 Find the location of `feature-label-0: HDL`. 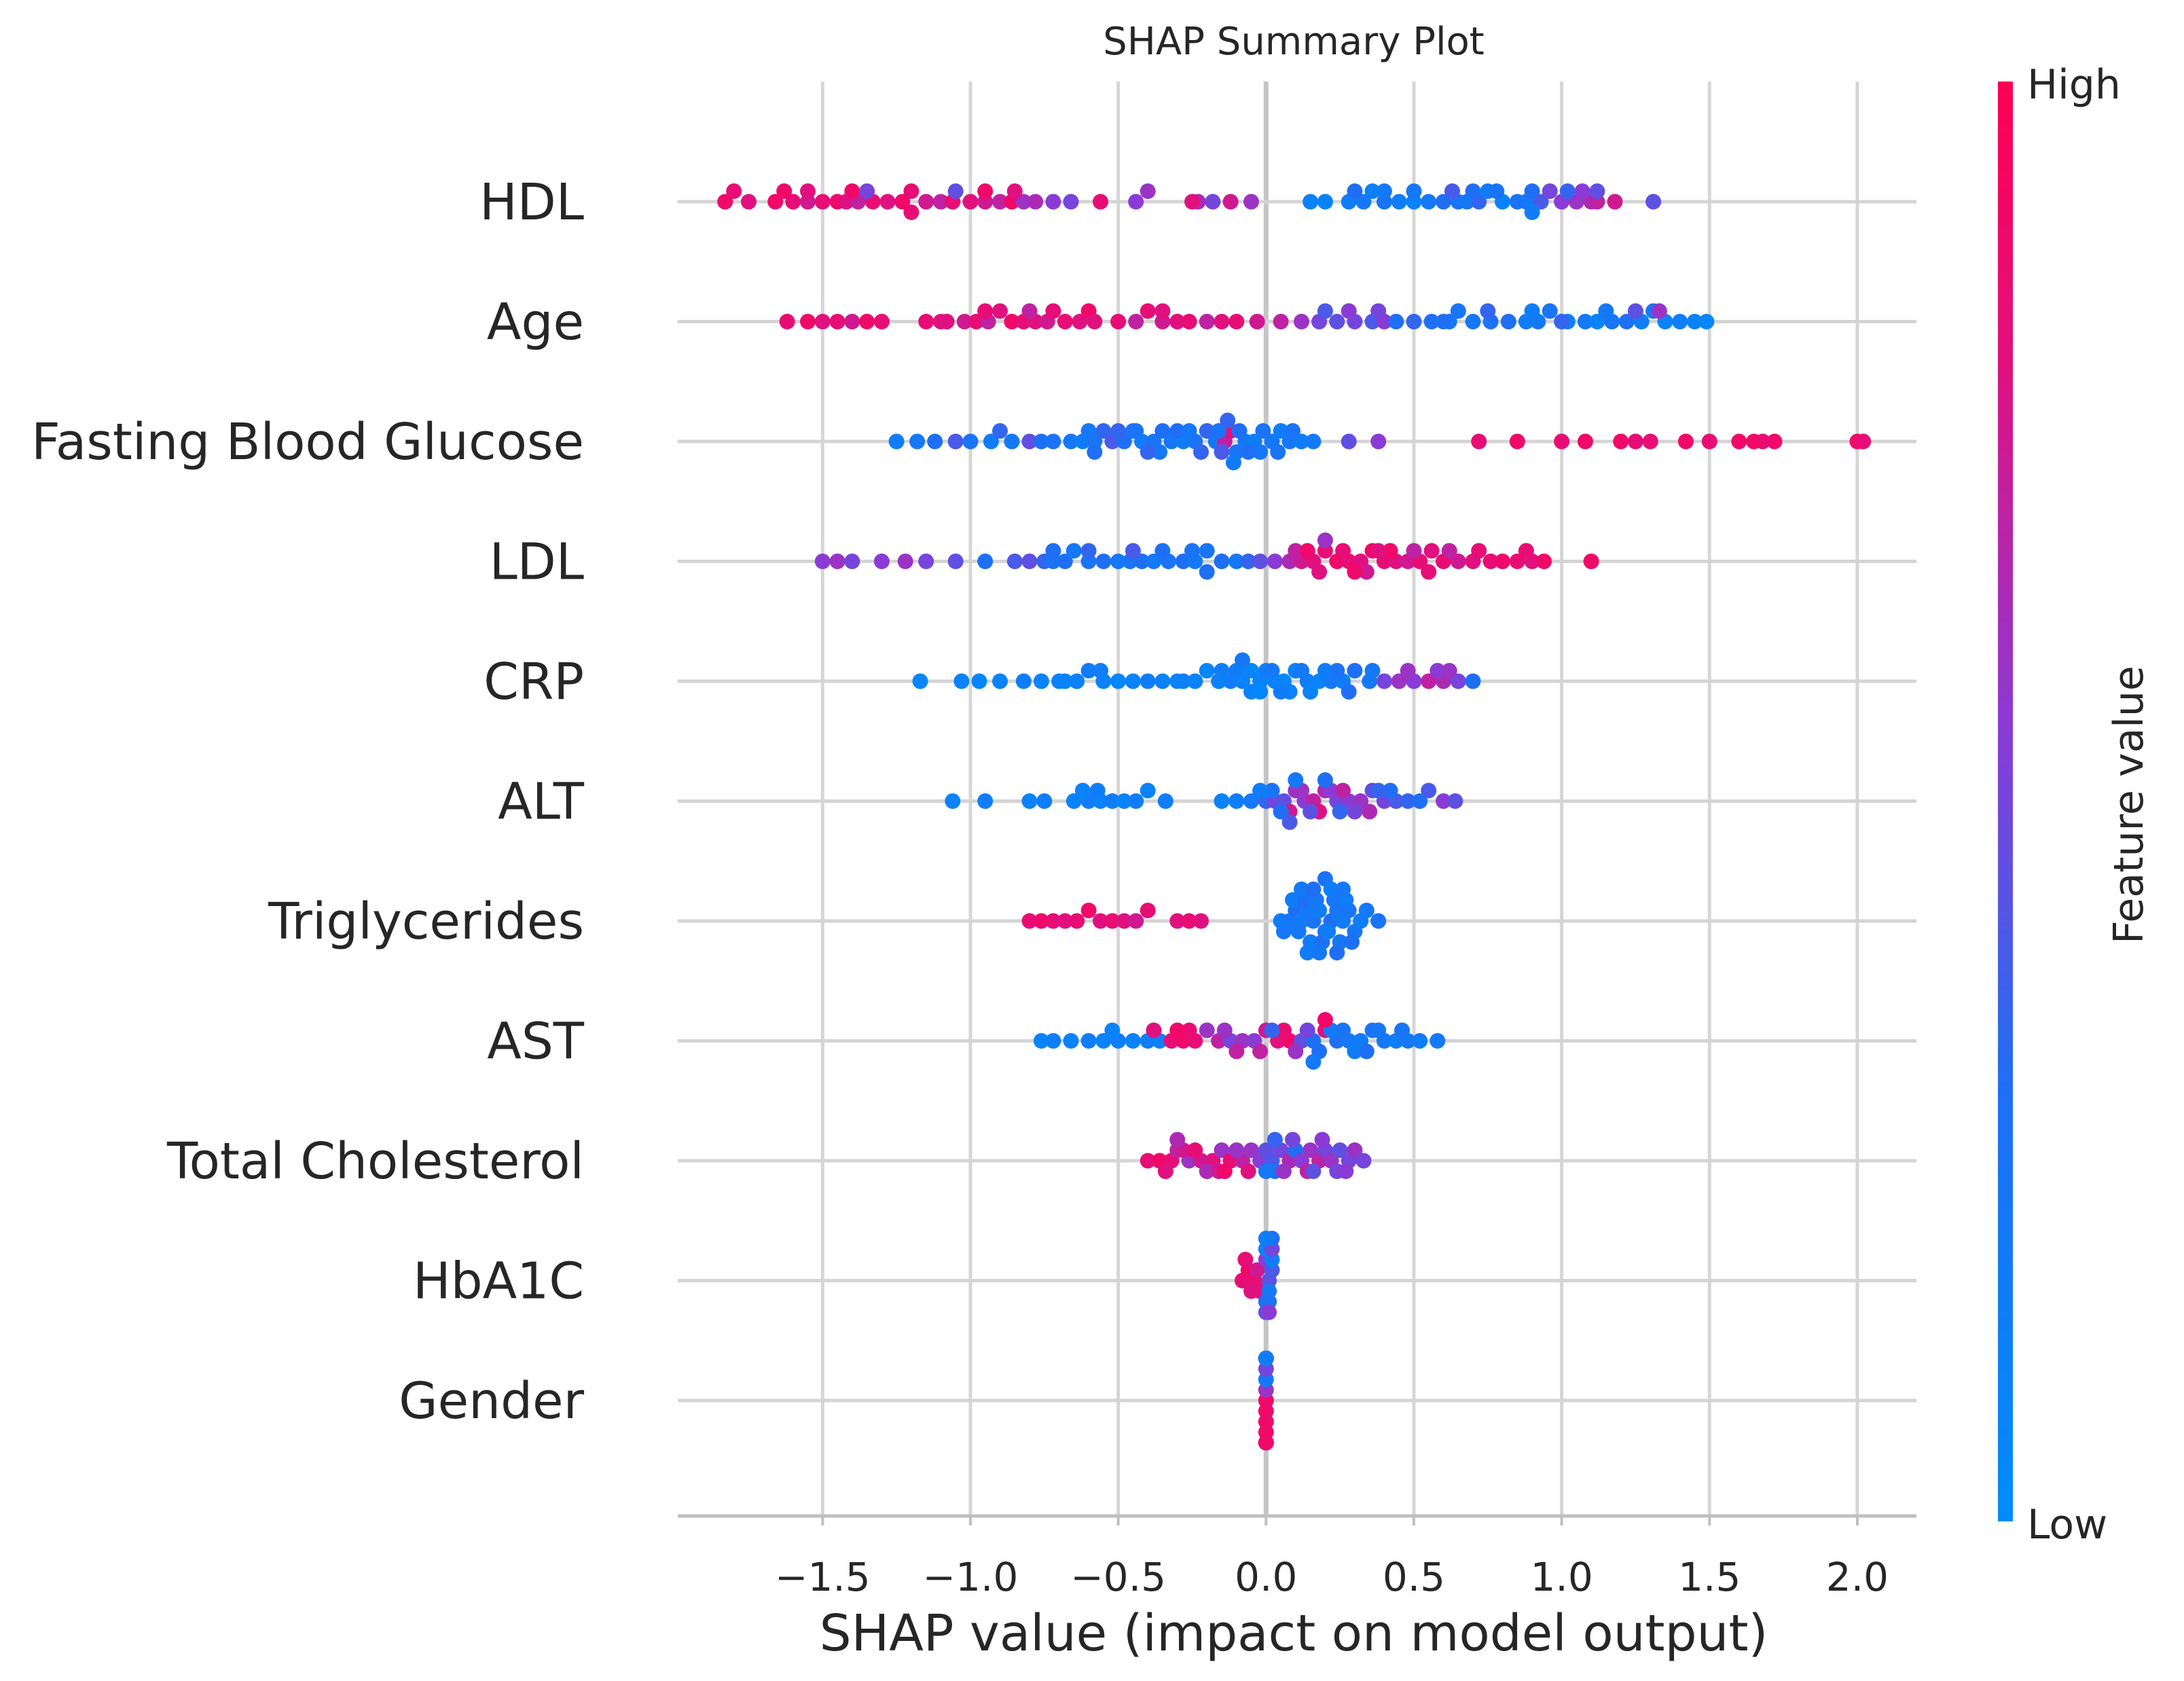

feature-label-0: HDL is located at coordinates (531, 203).